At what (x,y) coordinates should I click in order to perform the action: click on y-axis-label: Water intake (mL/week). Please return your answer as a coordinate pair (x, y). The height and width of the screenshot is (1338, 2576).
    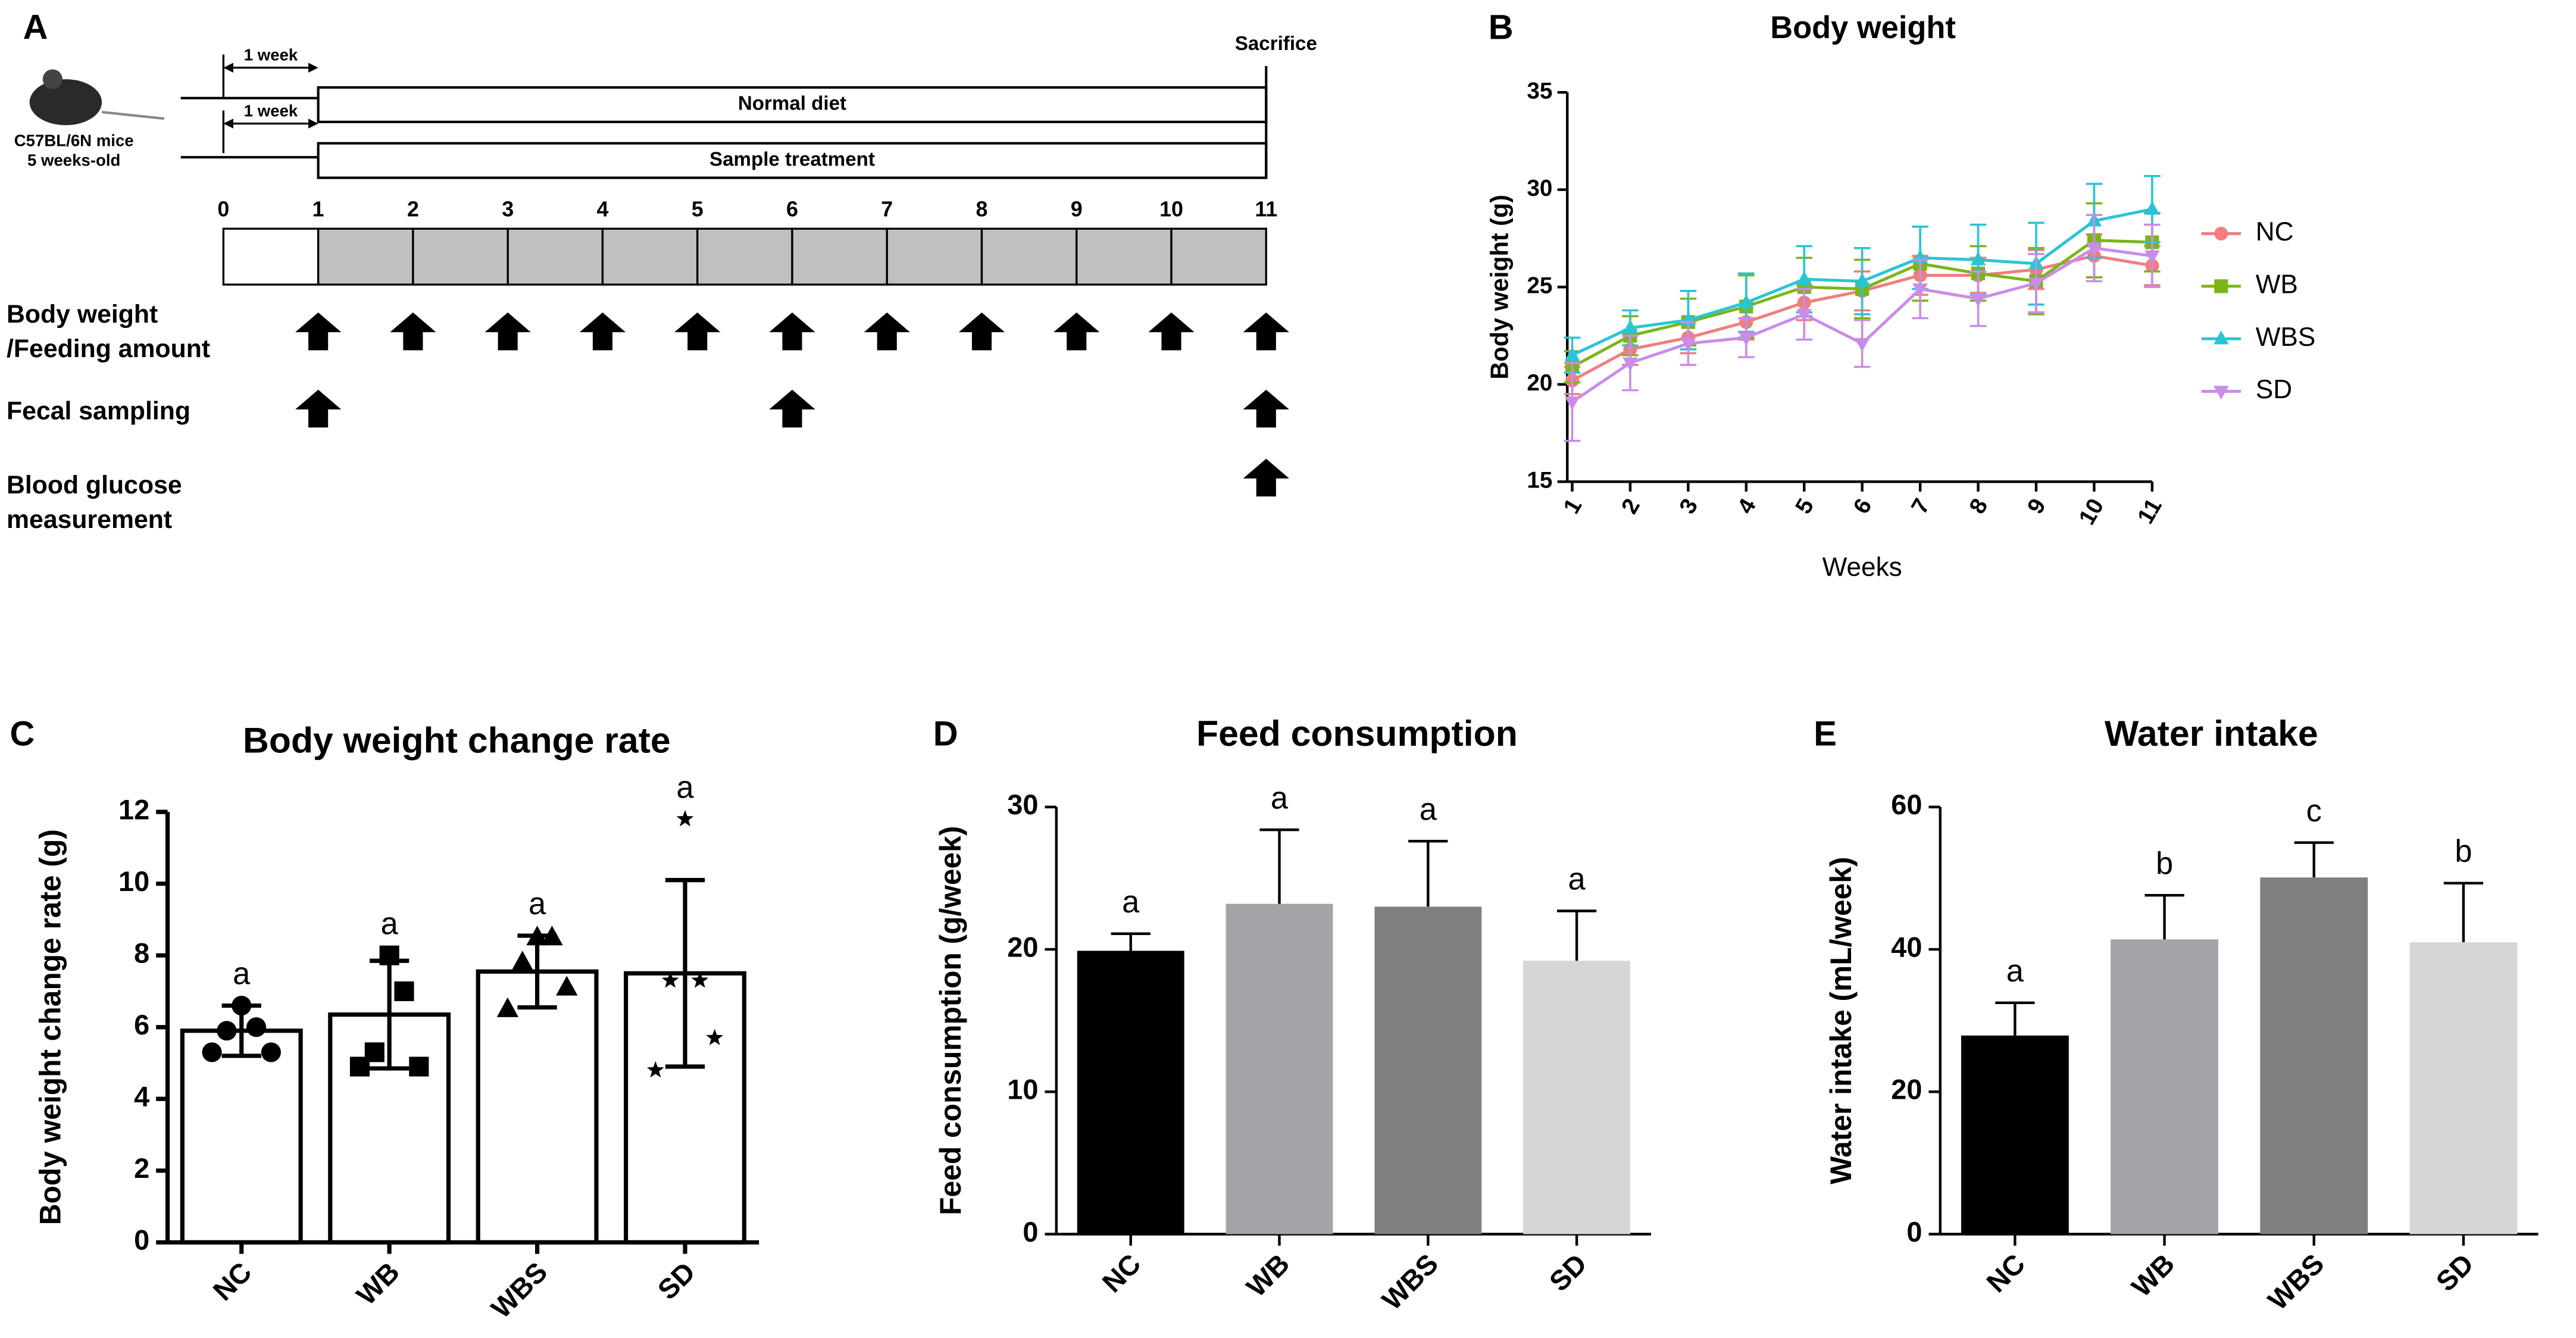
    Looking at the image, I should click on (1841, 1020).